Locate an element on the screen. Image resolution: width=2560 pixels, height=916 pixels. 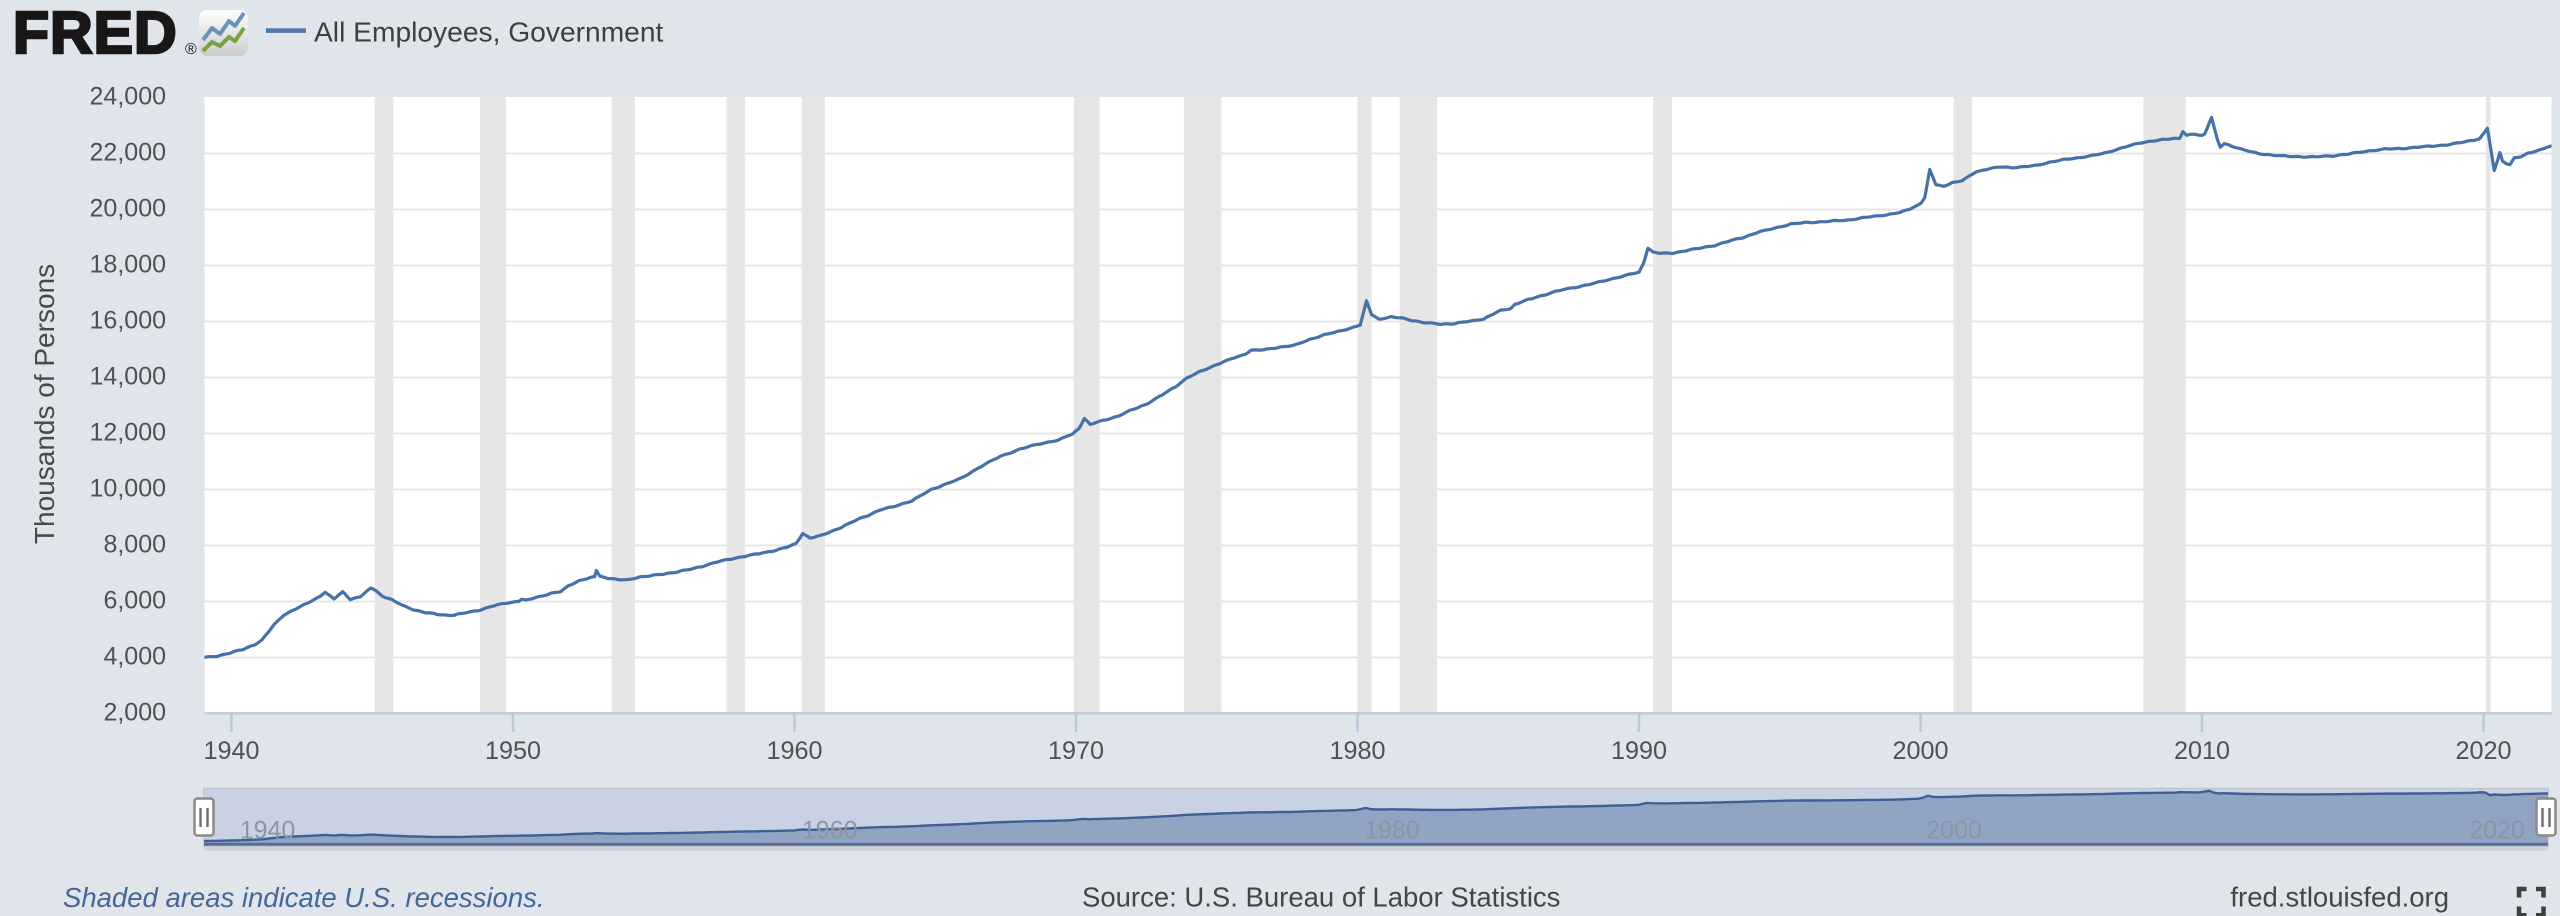
svg-text: 4,000 is located at coordinates (134, 657).